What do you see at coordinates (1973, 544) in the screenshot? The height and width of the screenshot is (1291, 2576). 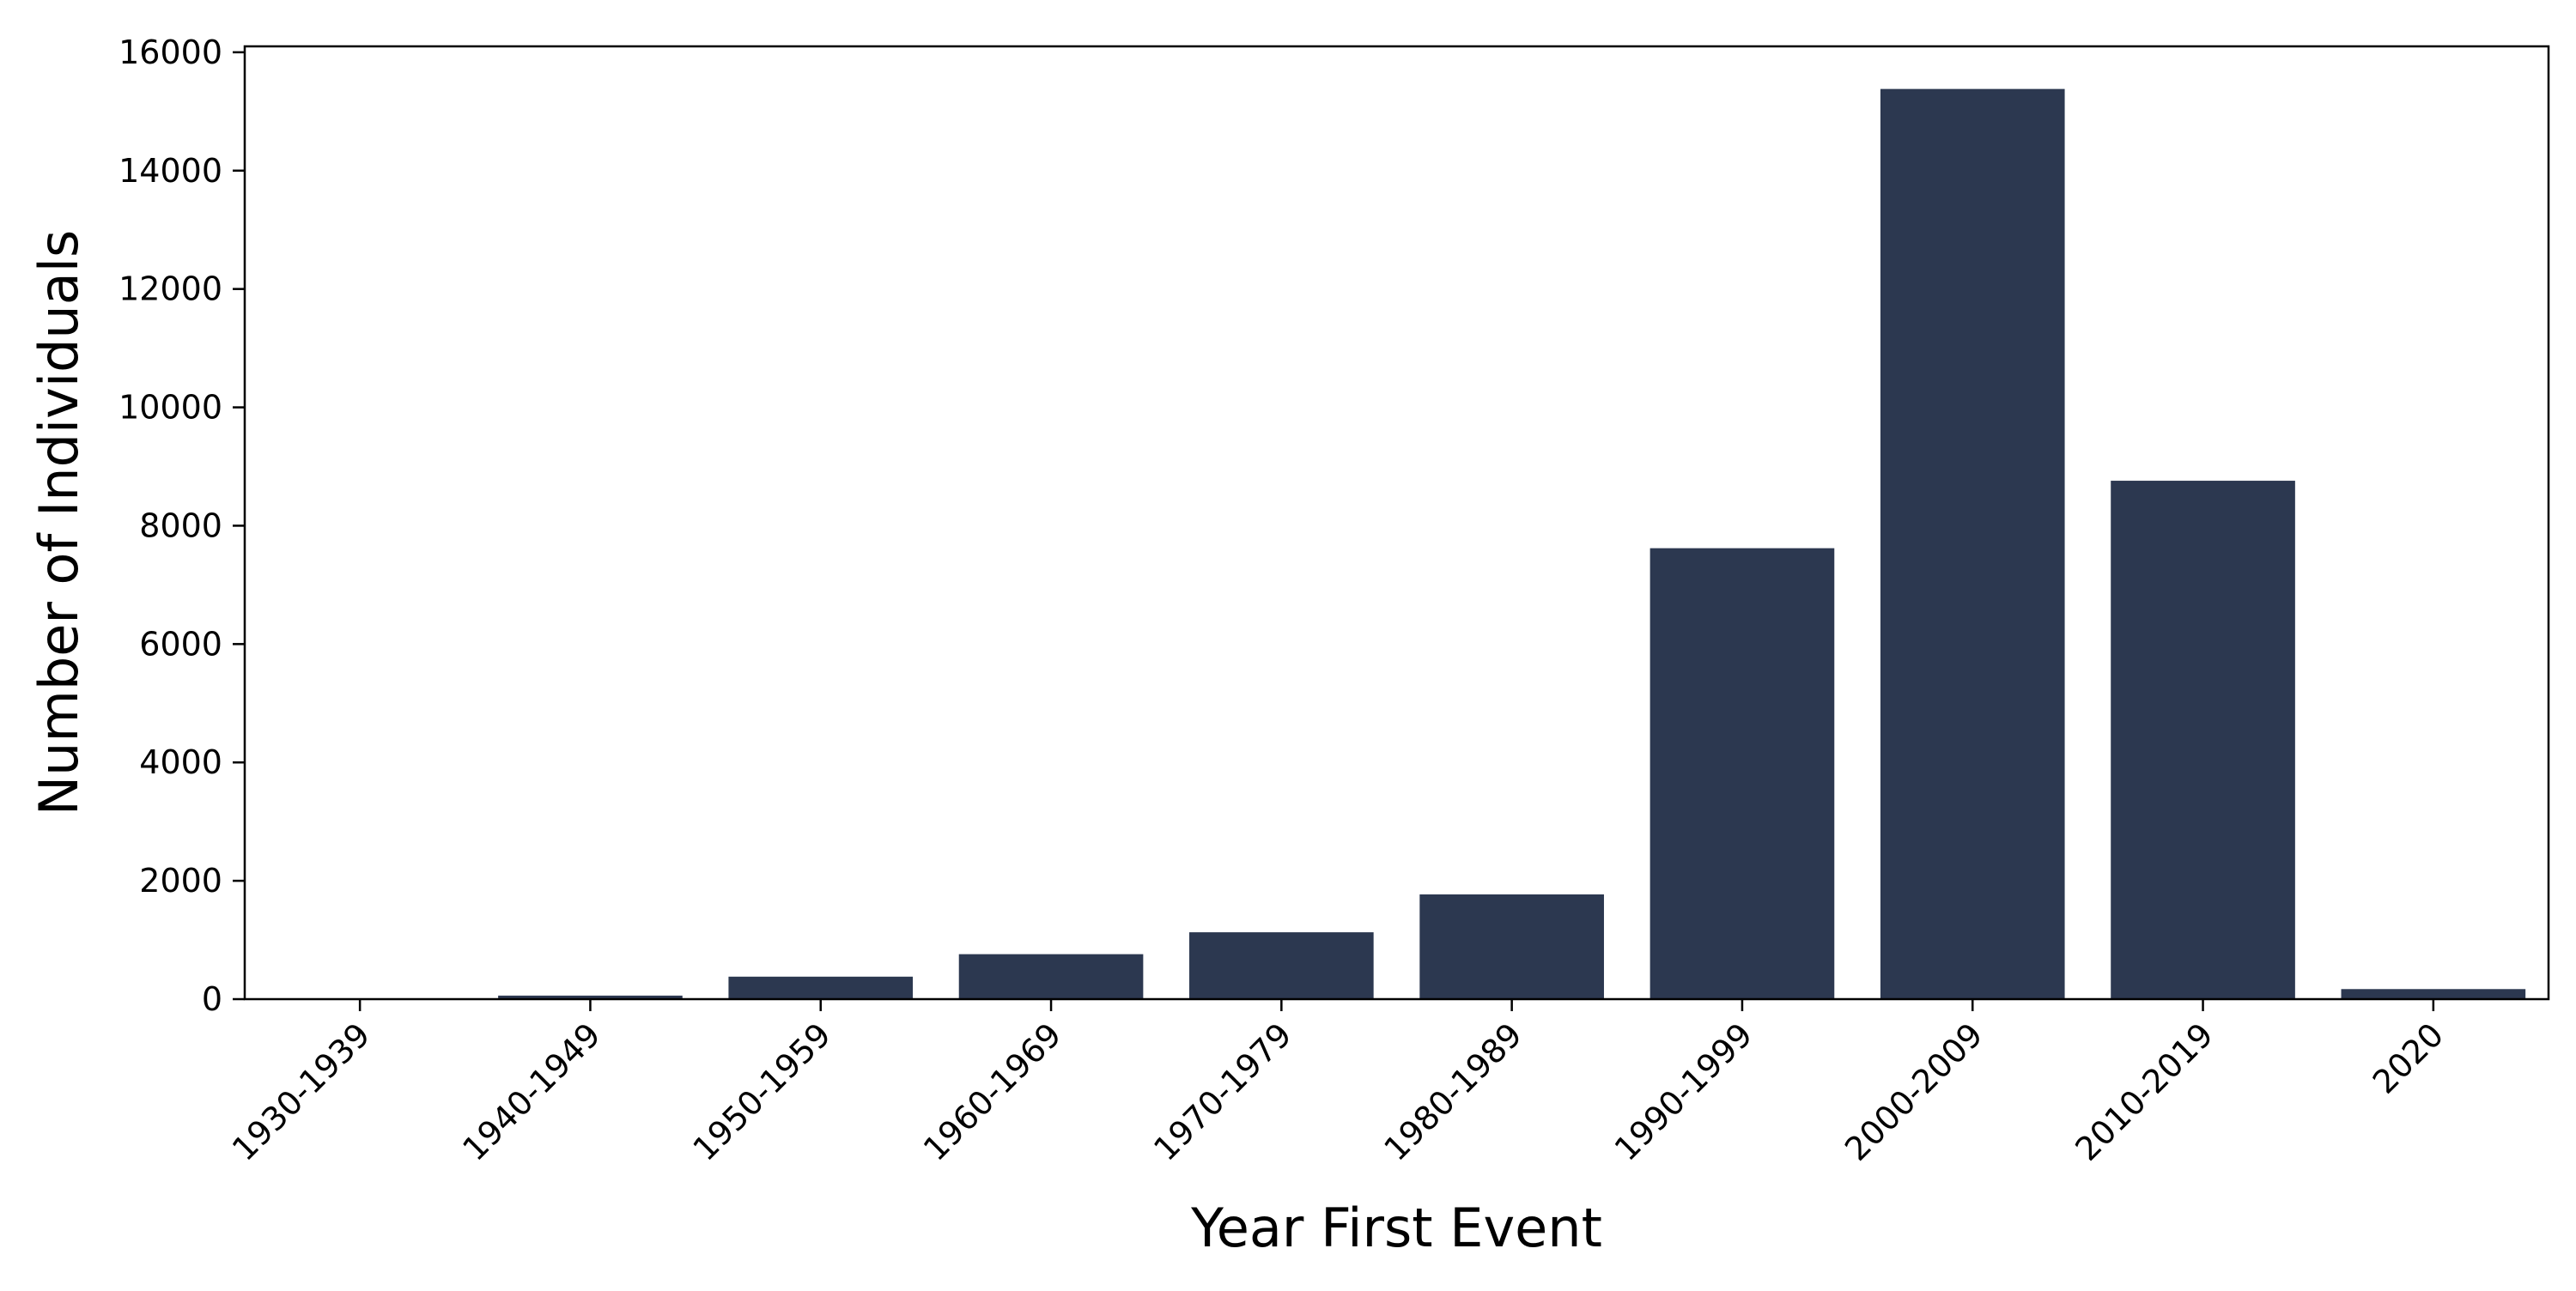 I see `bar-2000-2009` at bounding box center [1973, 544].